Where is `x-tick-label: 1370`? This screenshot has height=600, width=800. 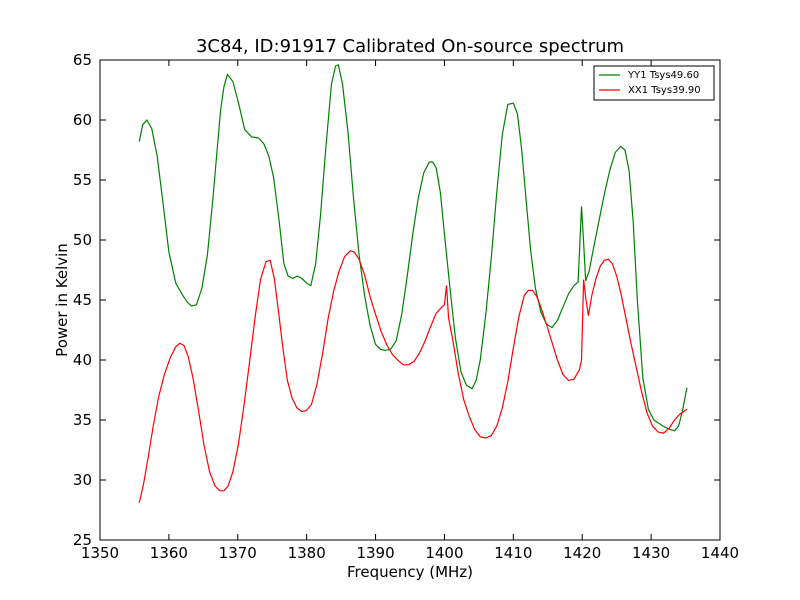 x-tick-label: 1370 is located at coordinates (238, 553).